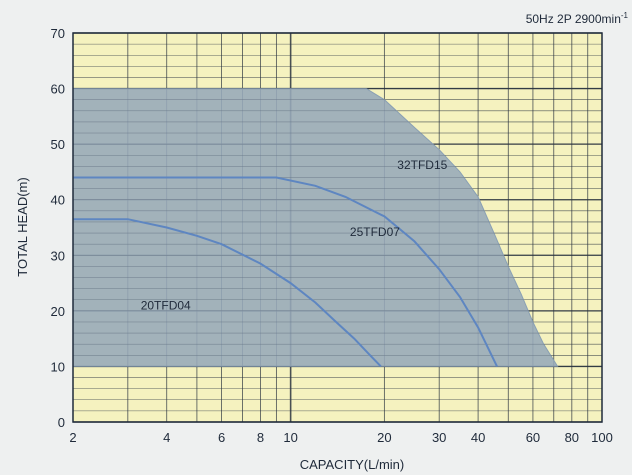 The width and height of the screenshot is (632, 475). What do you see at coordinates (422, 165) in the screenshot?
I see `label-32TFD15: 32TFD15` at bounding box center [422, 165].